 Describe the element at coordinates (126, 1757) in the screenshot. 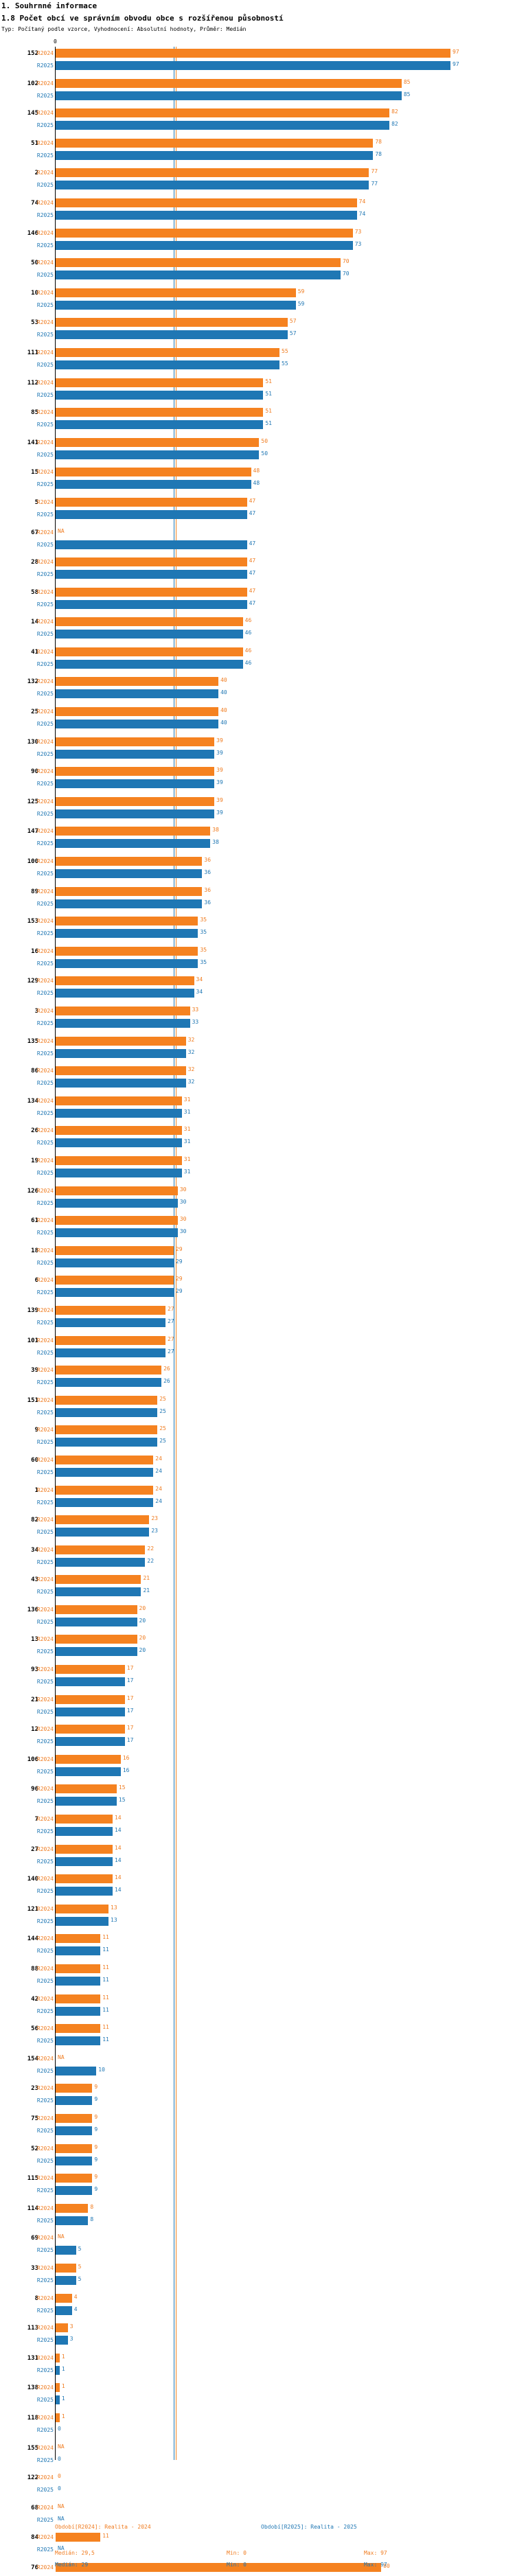

I see `value-label-r2024: 16` at that location.